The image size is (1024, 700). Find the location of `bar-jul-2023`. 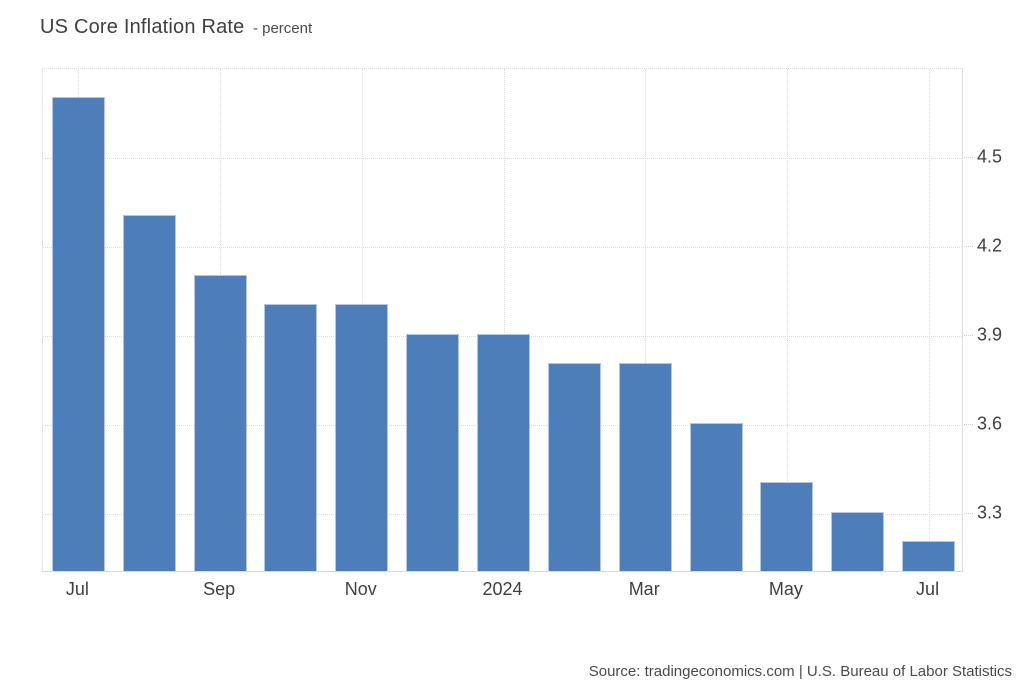

bar-jul-2023 is located at coordinates (78, 333).